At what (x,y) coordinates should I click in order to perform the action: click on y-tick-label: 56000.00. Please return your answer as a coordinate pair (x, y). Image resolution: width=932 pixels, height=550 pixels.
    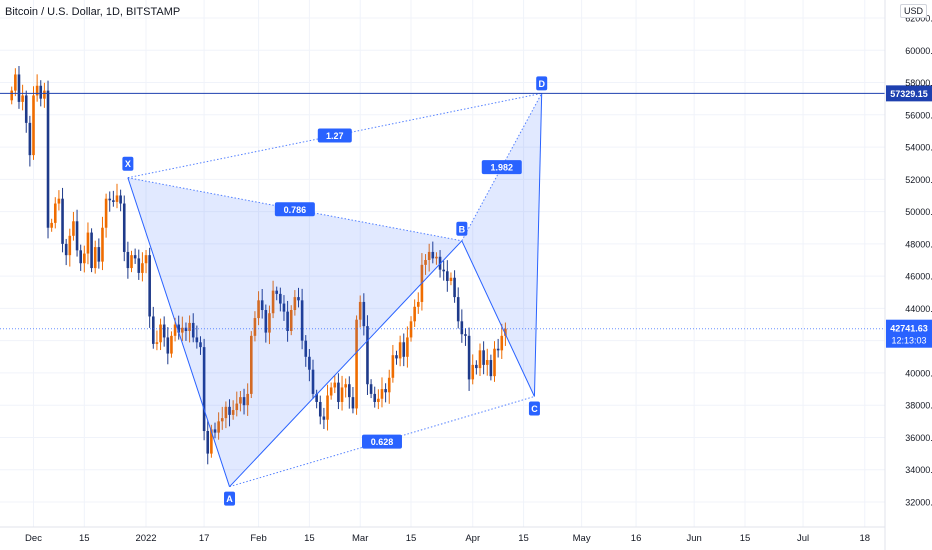
    Looking at the image, I should click on (918, 115).